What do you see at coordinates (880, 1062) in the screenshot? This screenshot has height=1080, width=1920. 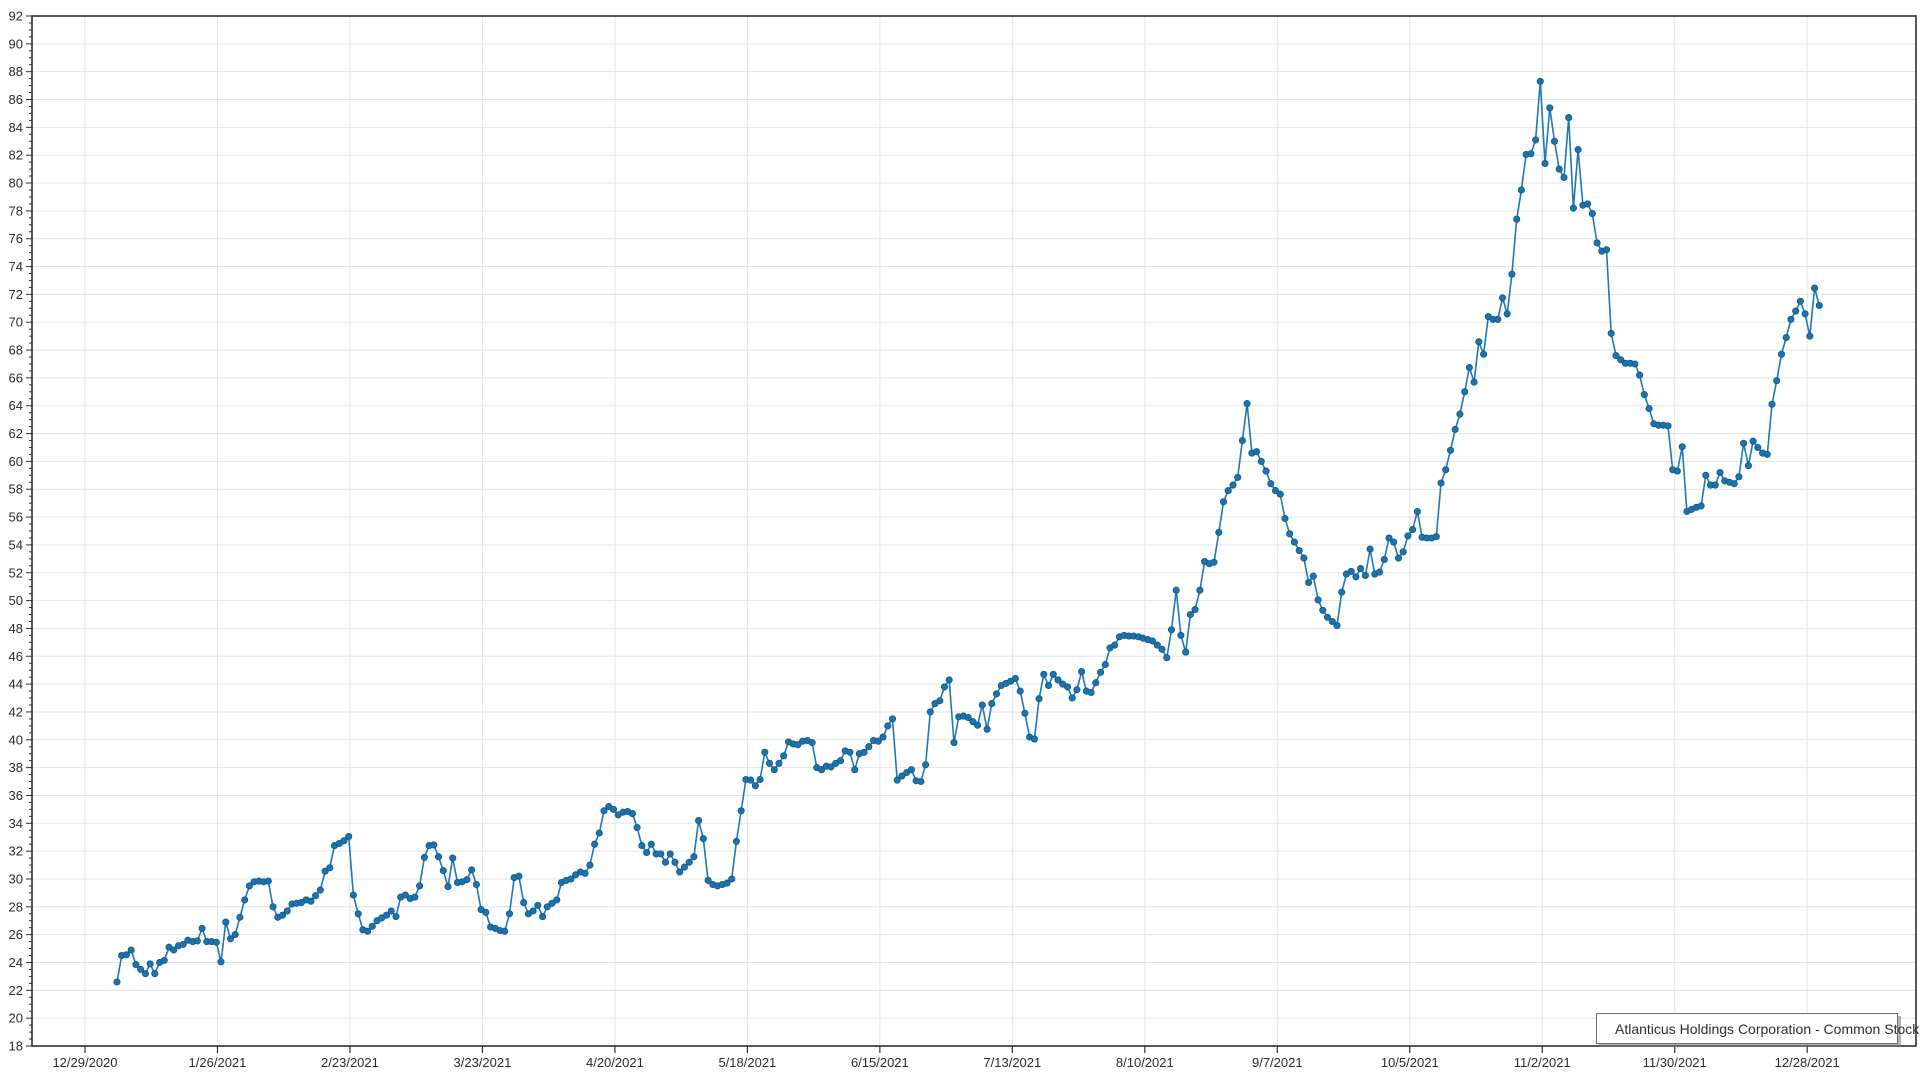 I see `x-axis-label: 6/15/2021` at bounding box center [880, 1062].